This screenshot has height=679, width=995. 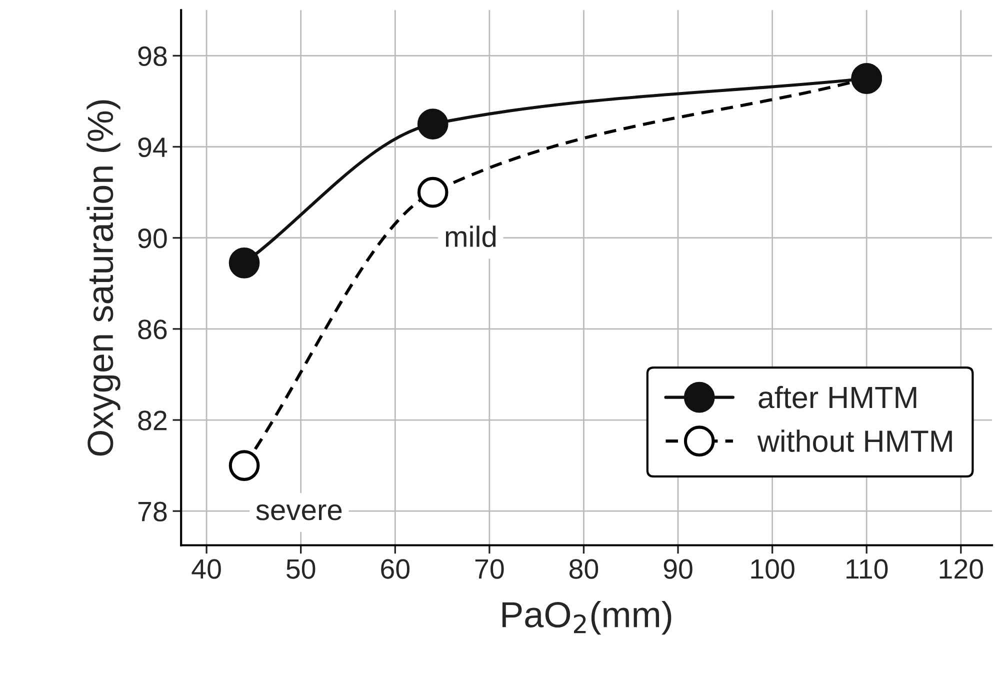 What do you see at coordinates (471, 237) in the screenshot?
I see `annotation: mild` at bounding box center [471, 237].